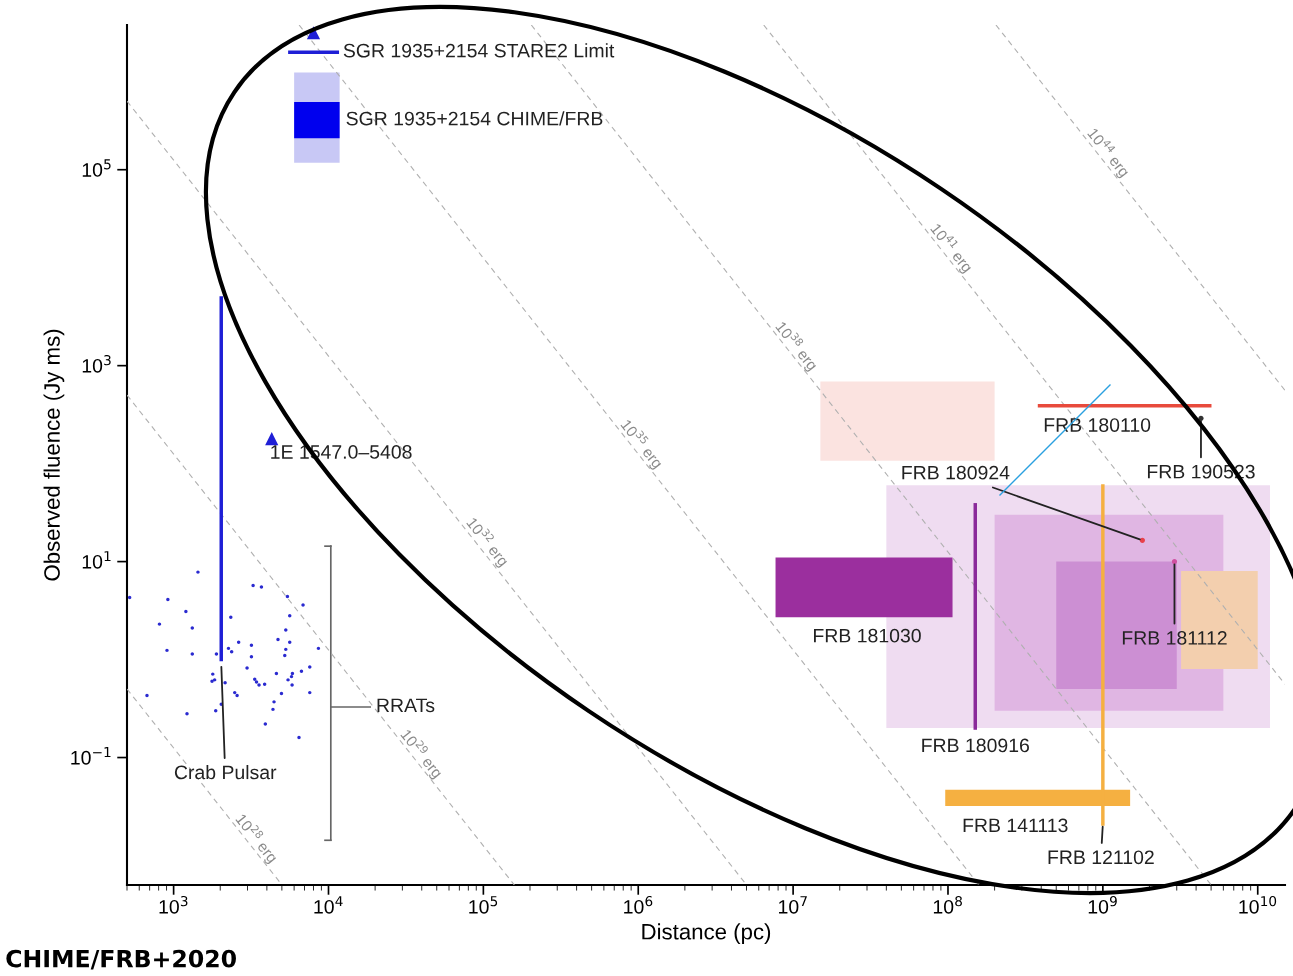 Image resolution: width=1293 pixels, height=976 pixels. What do you see at coordinates (1101, 857) in the screenshot?
I see `annotation: FRB 121102` at bounding box center [1101, 857].